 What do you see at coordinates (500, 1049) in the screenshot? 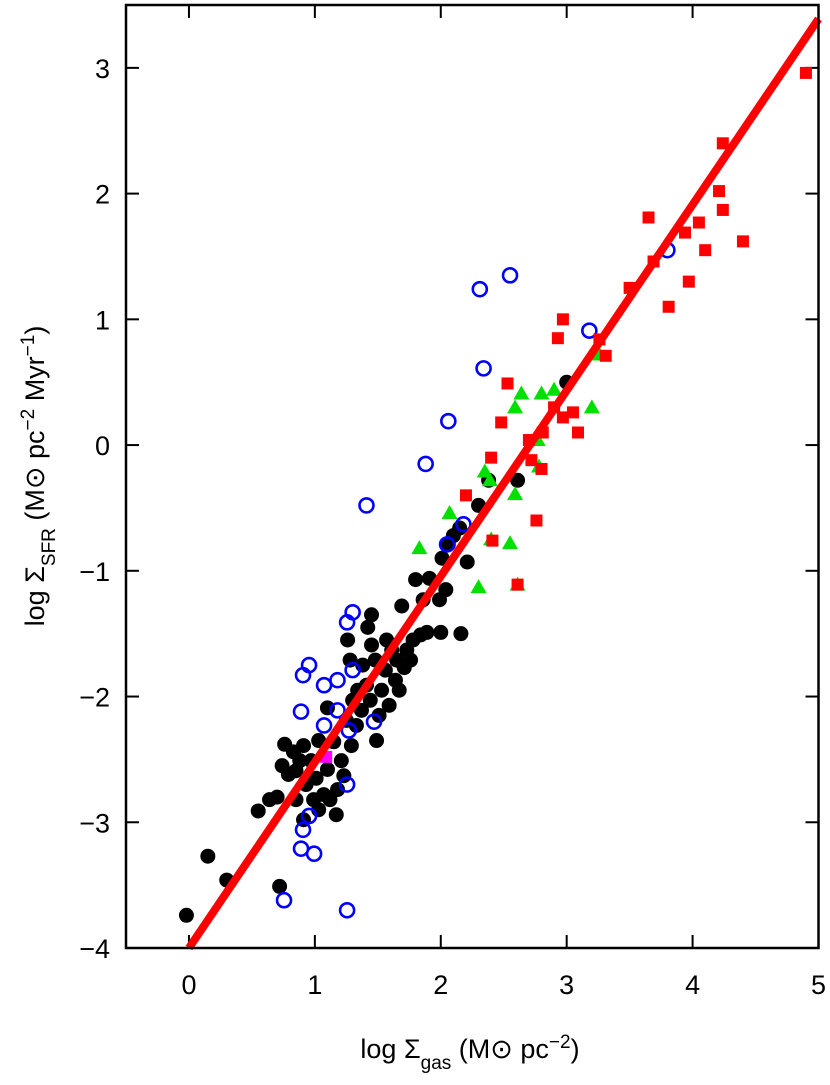
I see `label-part: (M⊙ pc` at bounding box center [500, 1049].